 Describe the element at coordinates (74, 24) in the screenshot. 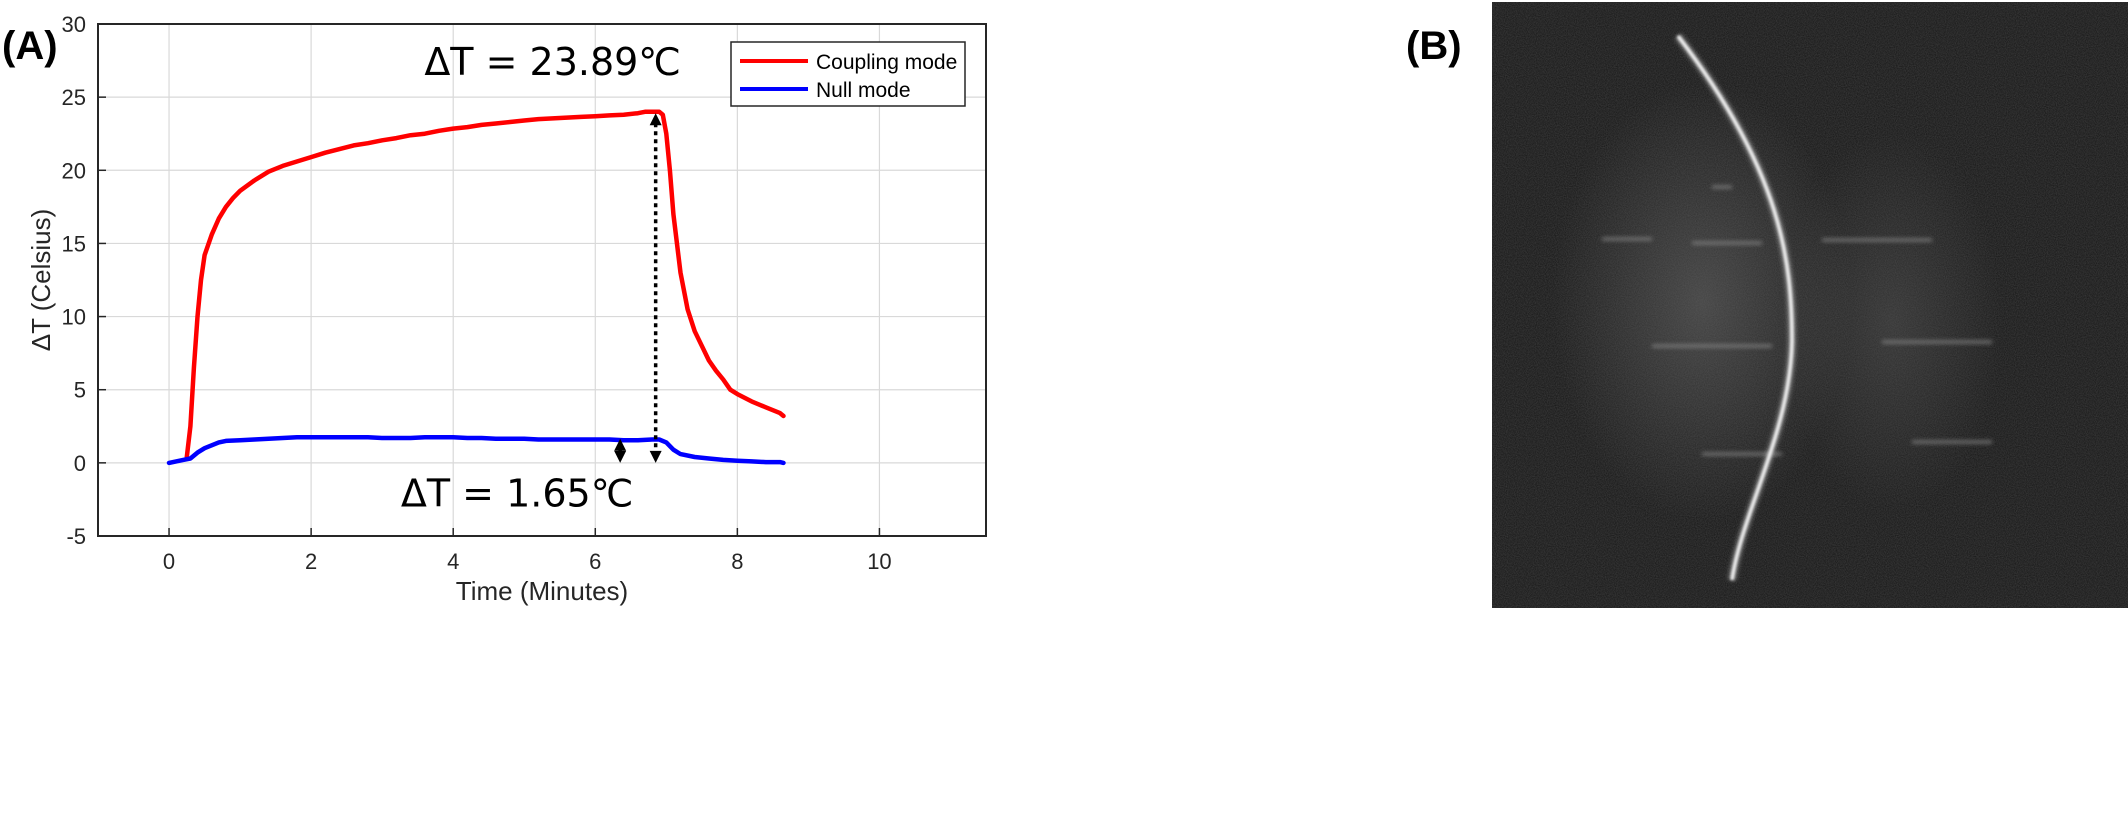

I see `y-tick-label: 30` at that location.